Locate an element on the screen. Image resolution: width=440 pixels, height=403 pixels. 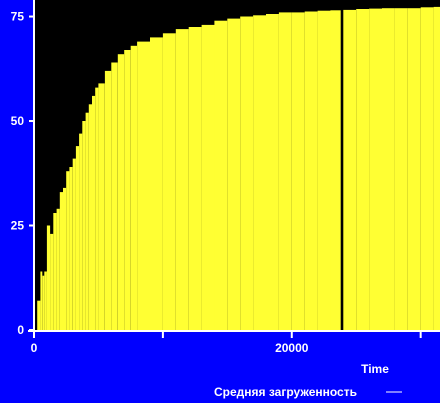
y-tick-label: 50 is located at coordinates (18, 121).